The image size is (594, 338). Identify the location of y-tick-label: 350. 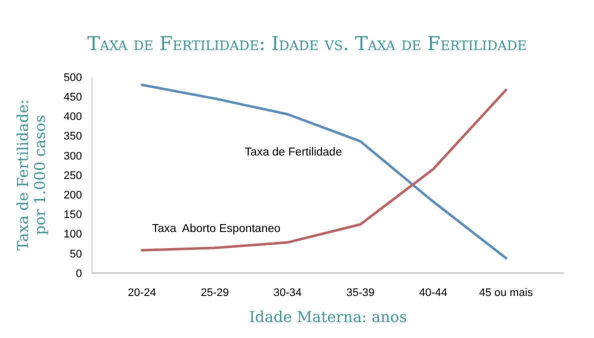
(73, 136).